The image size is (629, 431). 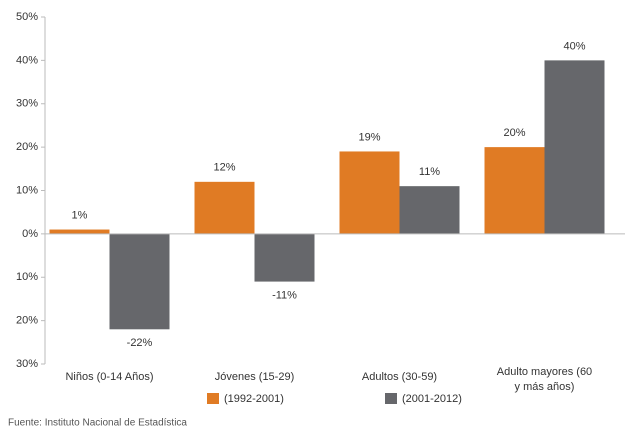 I want to click on y-tick-label: 40%, so click(x=27, y=60).